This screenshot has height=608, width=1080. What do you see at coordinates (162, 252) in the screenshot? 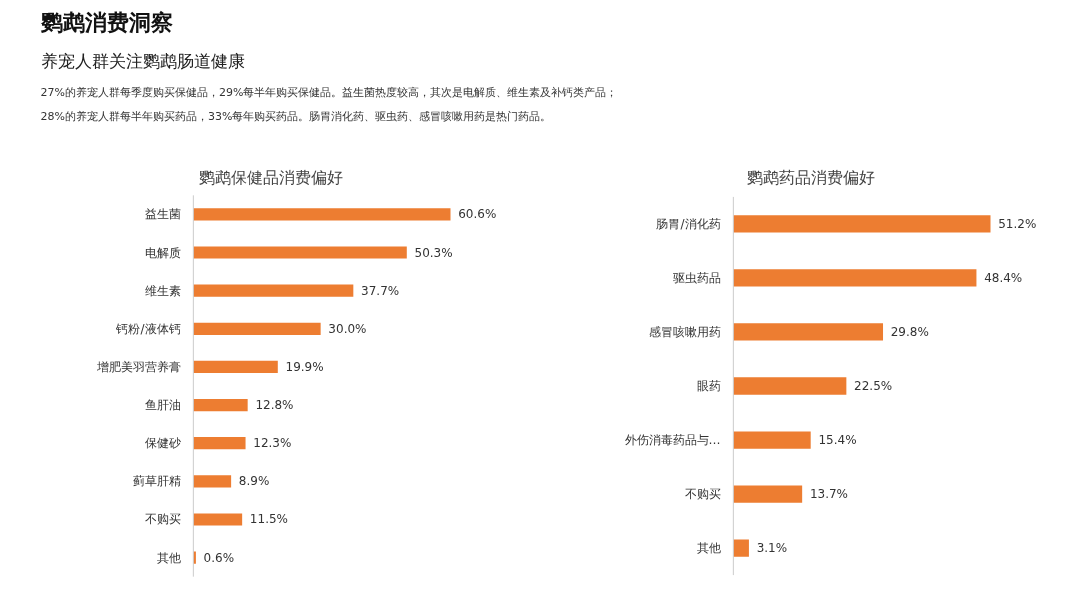
I see `y-tick-label: 电解质` at bounding box center [162, 252].